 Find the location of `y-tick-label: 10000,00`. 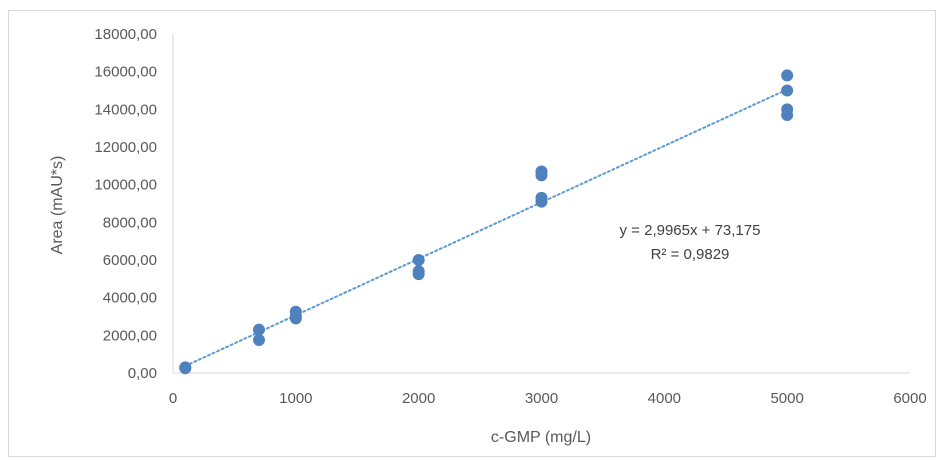

y-tick-label: 10000,00 is located at coordinates (125, 185).